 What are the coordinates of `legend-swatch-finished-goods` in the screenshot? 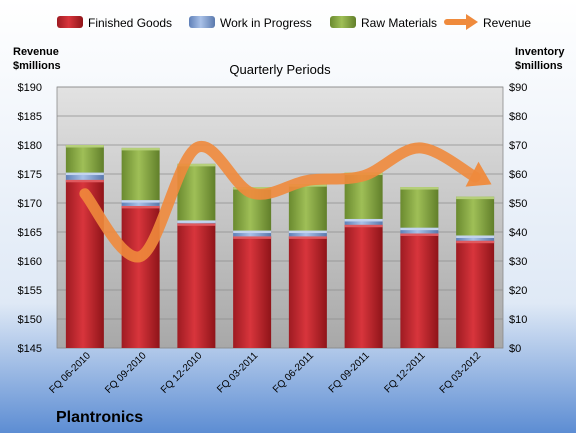 It's located at (70, 22).